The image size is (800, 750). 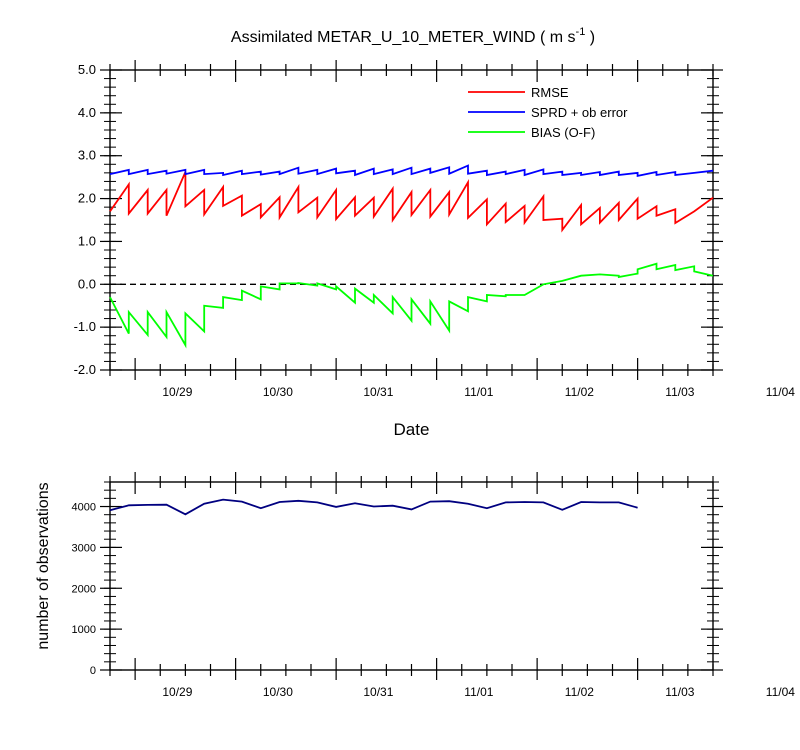 I want to click on y-tick-label: 2.0, so click(x=87, y=198).